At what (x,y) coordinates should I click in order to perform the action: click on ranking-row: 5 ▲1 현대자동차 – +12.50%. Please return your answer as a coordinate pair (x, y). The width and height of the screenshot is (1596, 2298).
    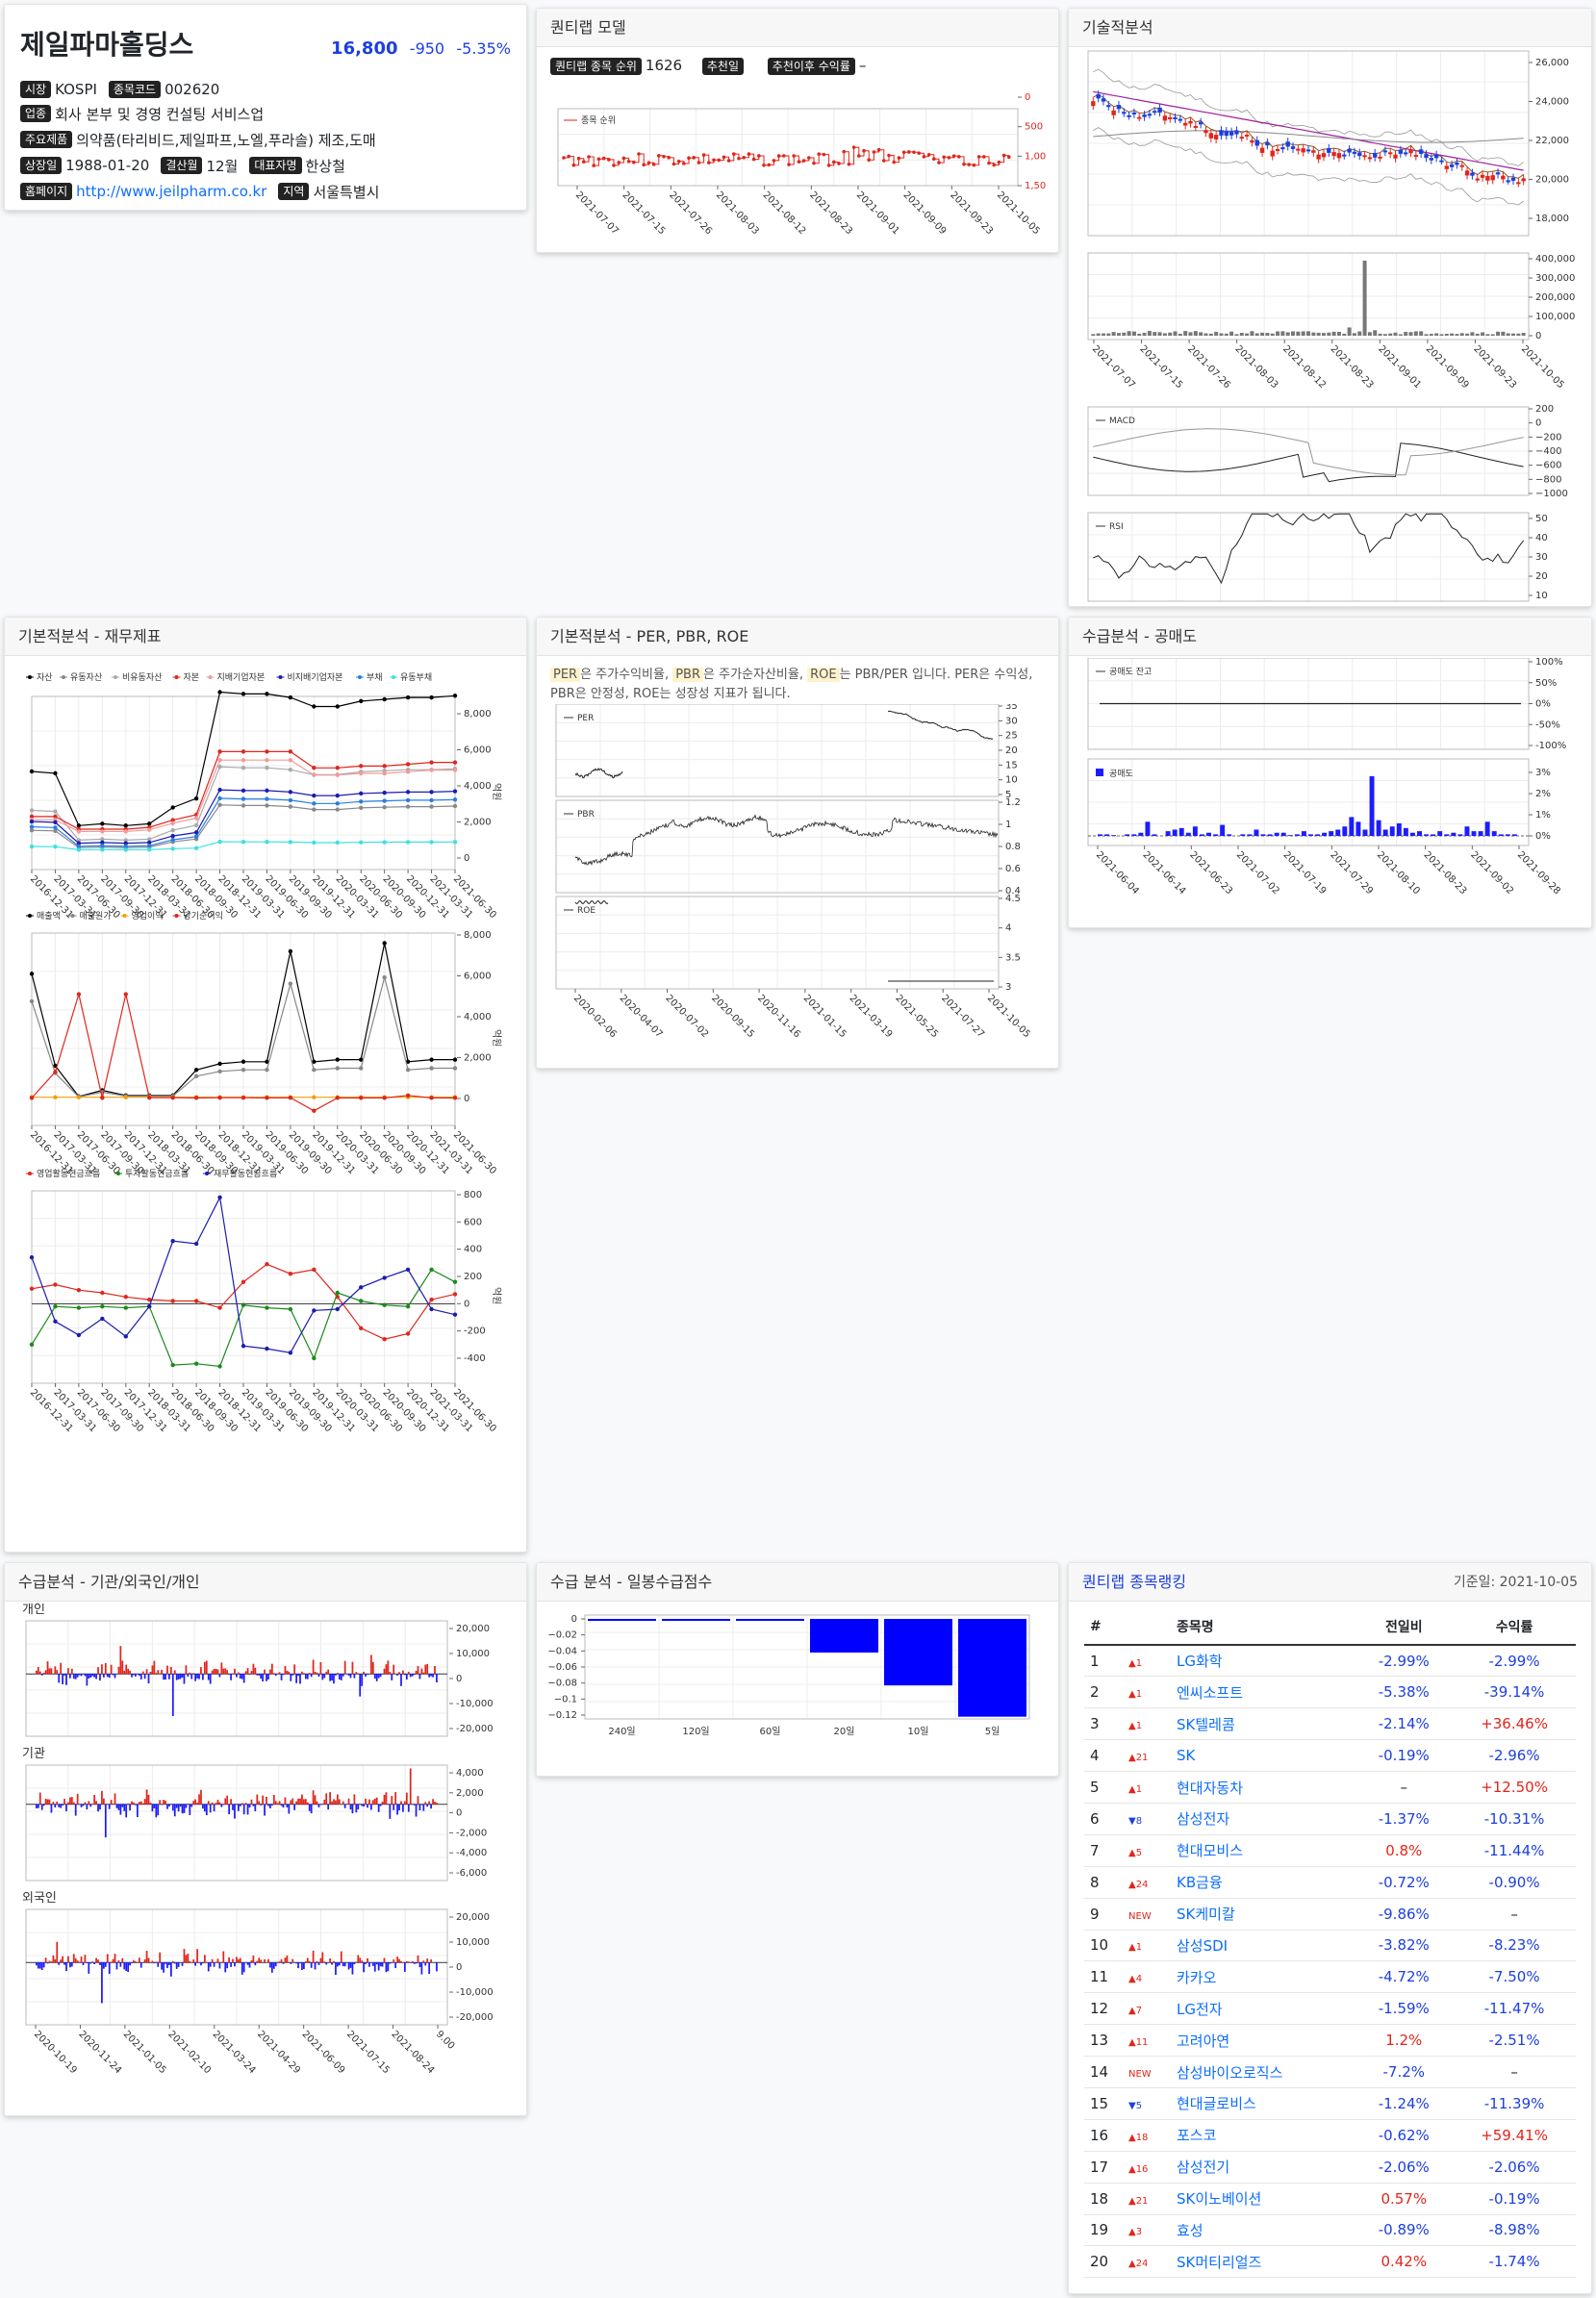
    Looking at the image, I should click on (1330, 1787).